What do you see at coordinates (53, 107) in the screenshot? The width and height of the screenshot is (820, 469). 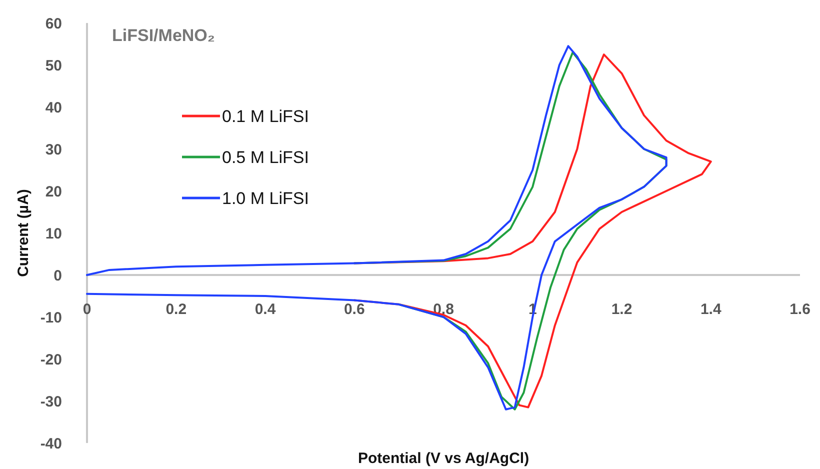 I see `y-tick-label: 40` at bounding box center [53, 107].